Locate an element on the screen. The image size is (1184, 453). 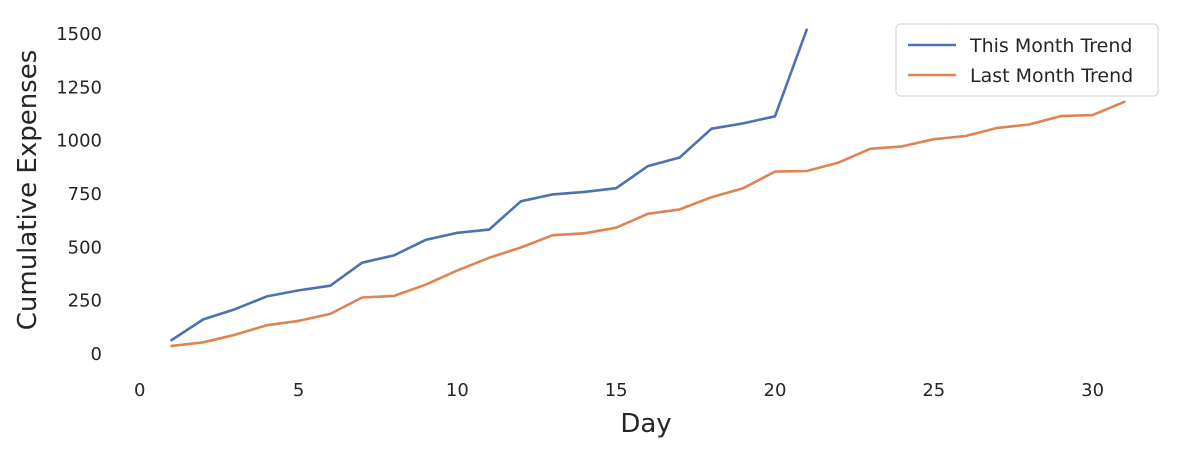
x-axis-label: Day is located at coordinates (645, 424).